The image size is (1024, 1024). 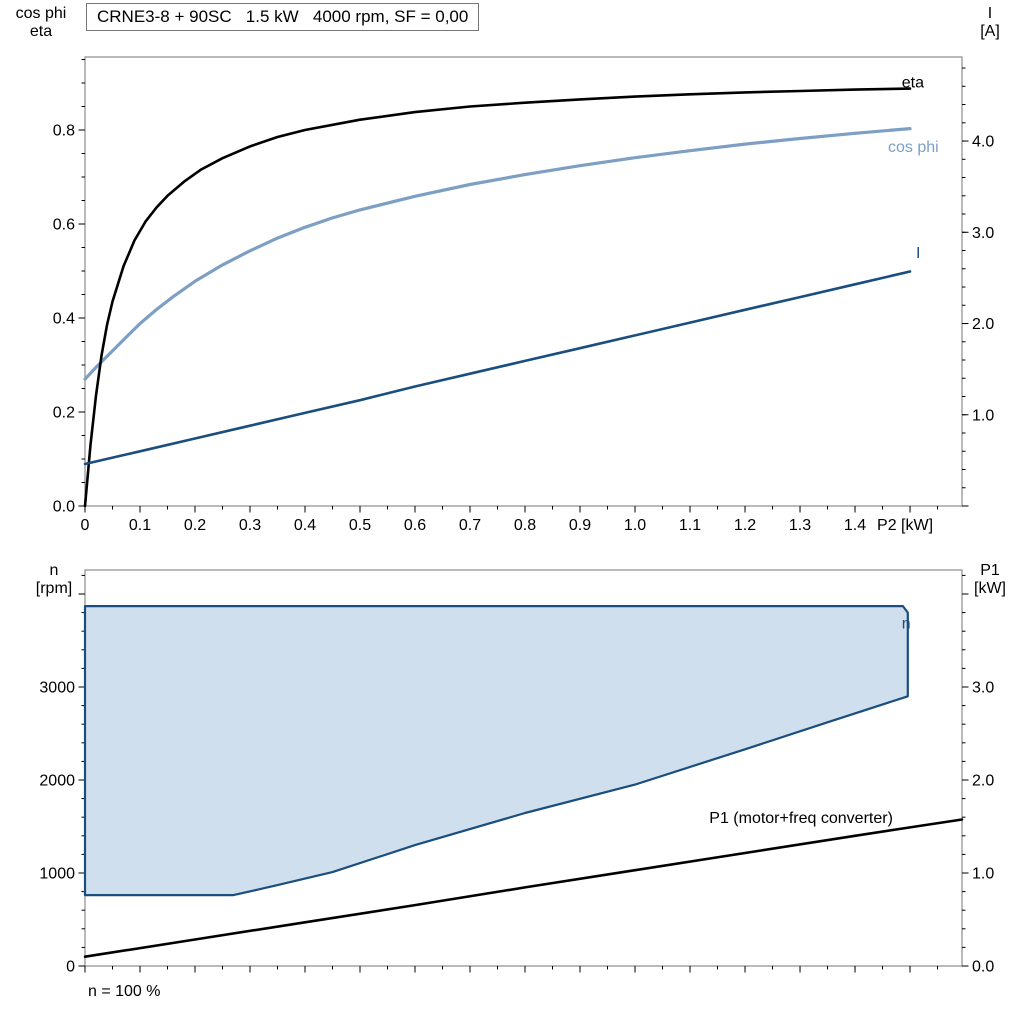 I want to click on left-axis-title-line2: [rpm], so click(x=54, y=588).